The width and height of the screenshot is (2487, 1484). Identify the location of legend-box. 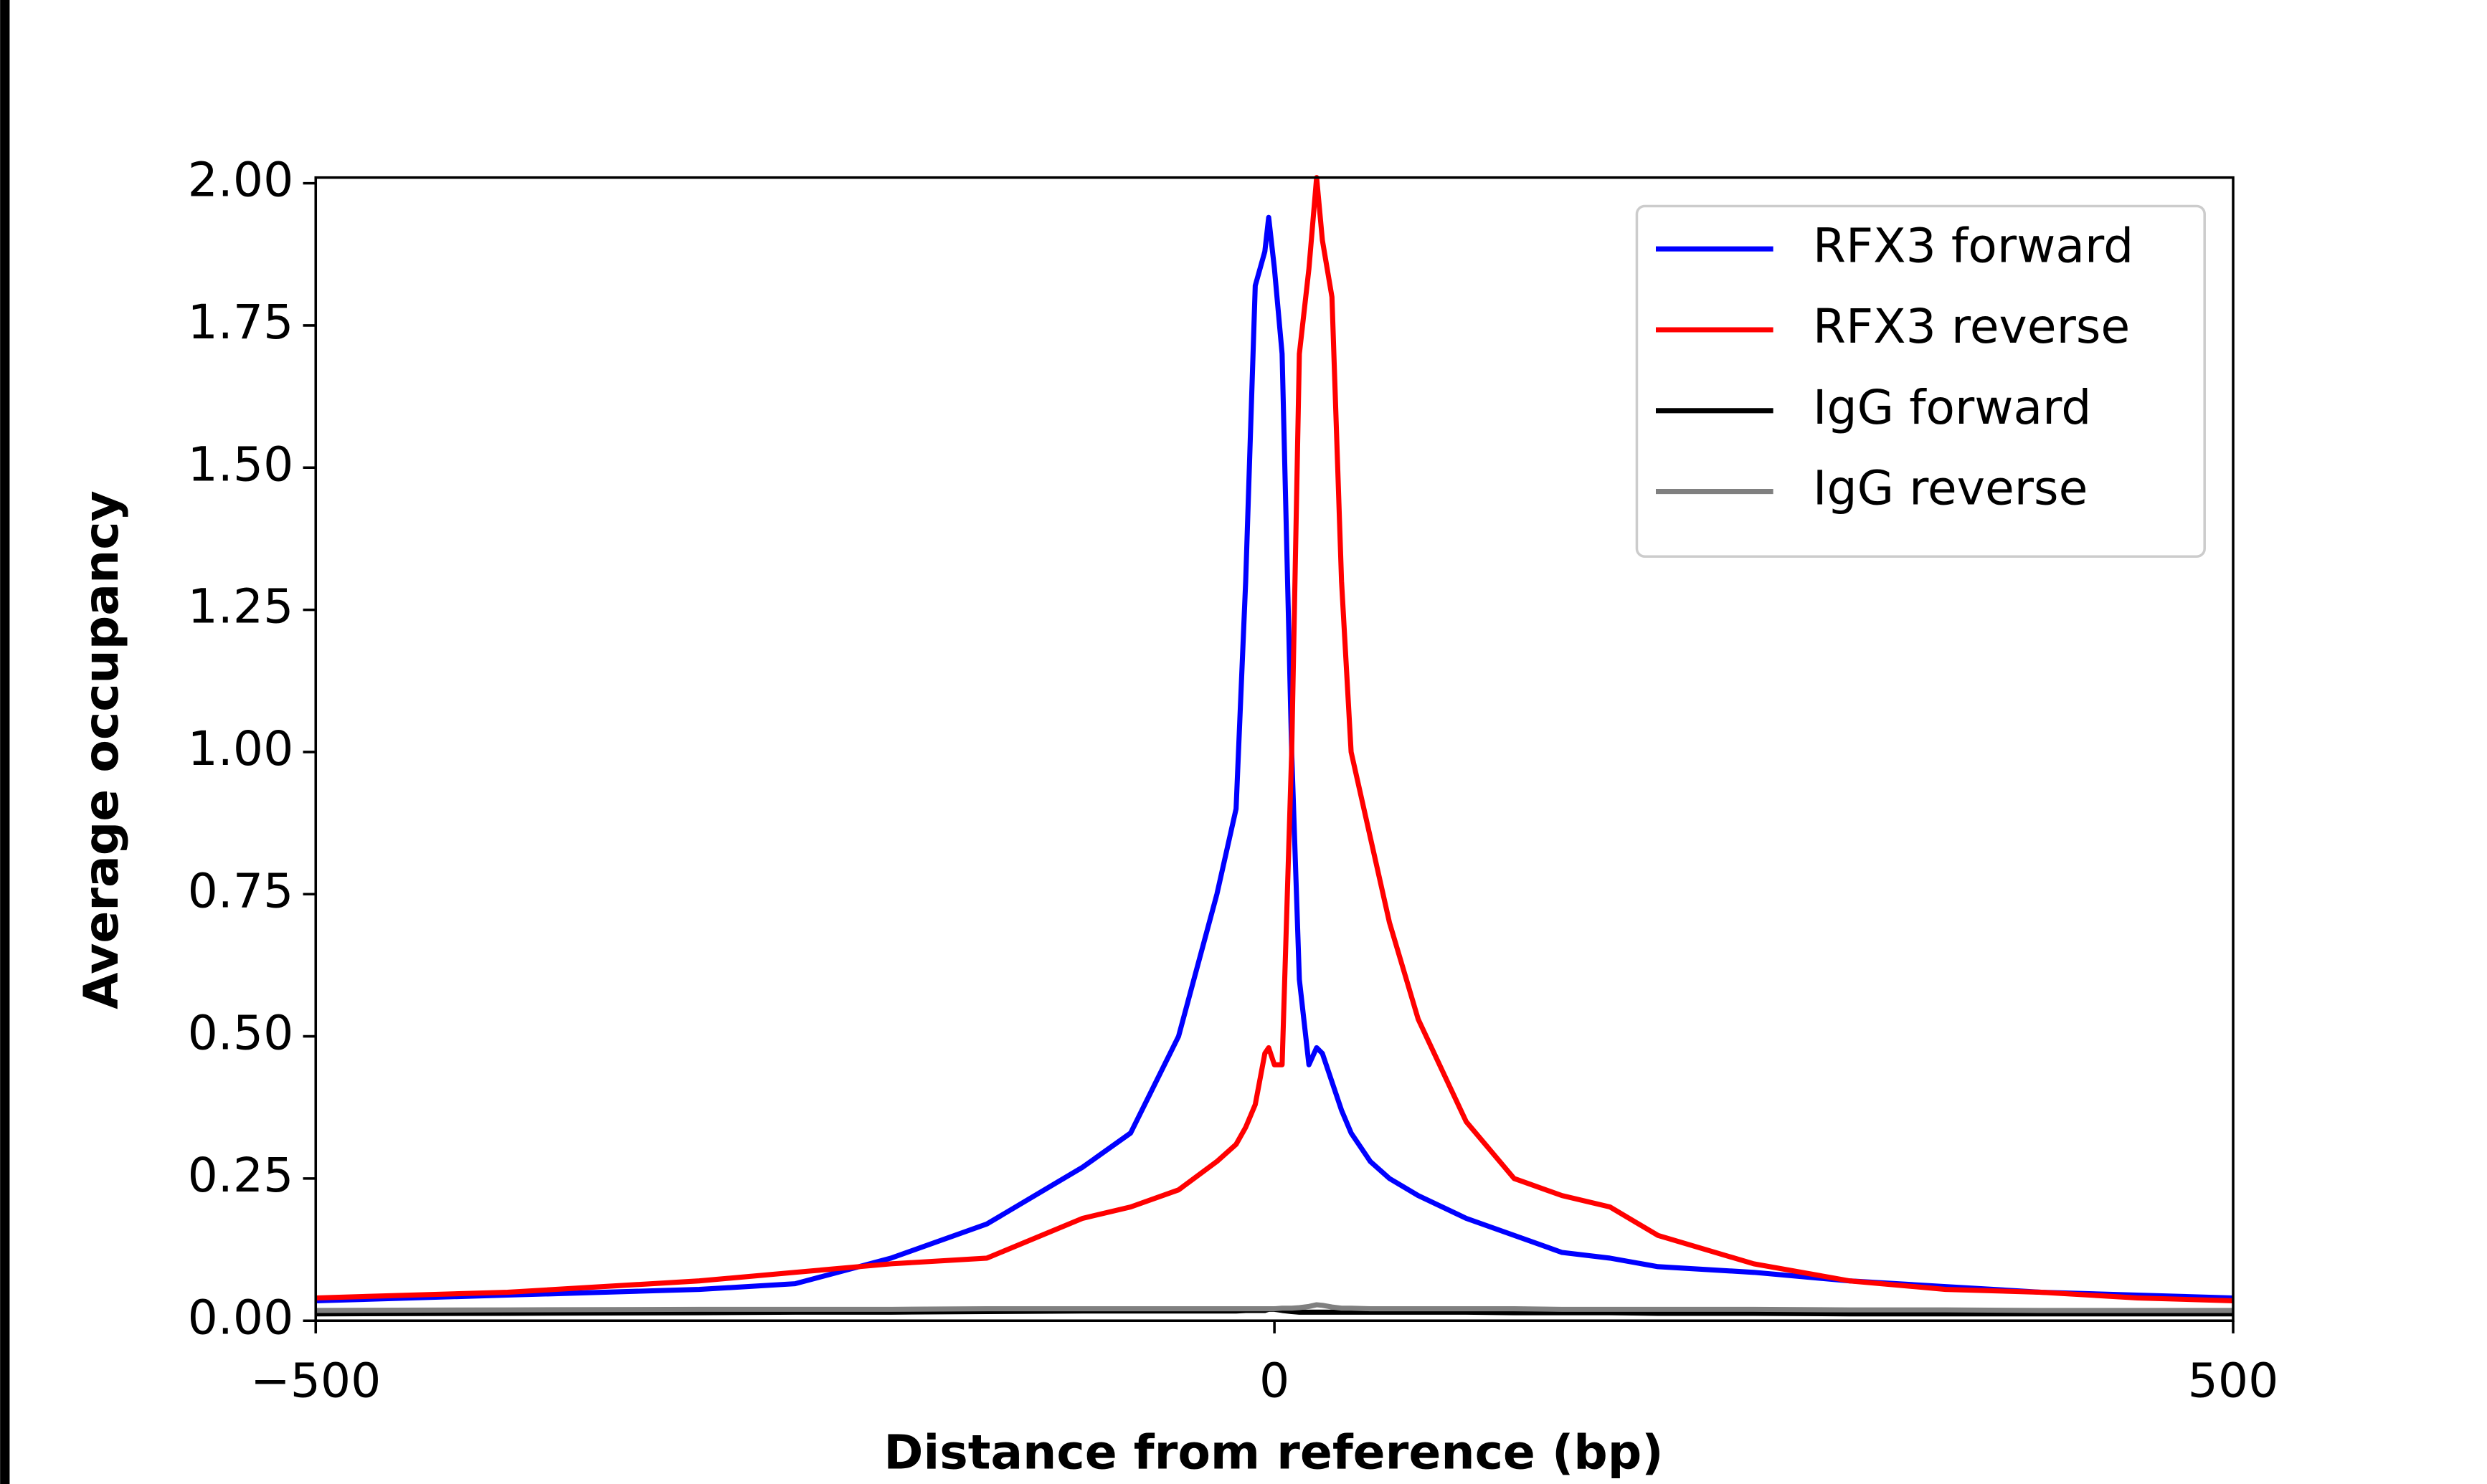
(1921, 381).